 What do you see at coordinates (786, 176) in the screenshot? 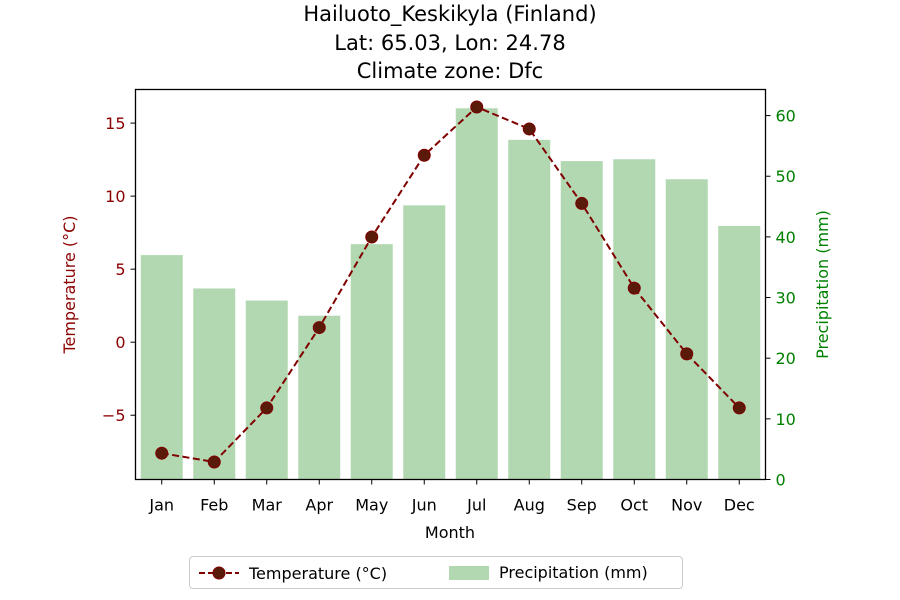
I see `y-right-tick-label: 50` at bounding box center [786, 176].